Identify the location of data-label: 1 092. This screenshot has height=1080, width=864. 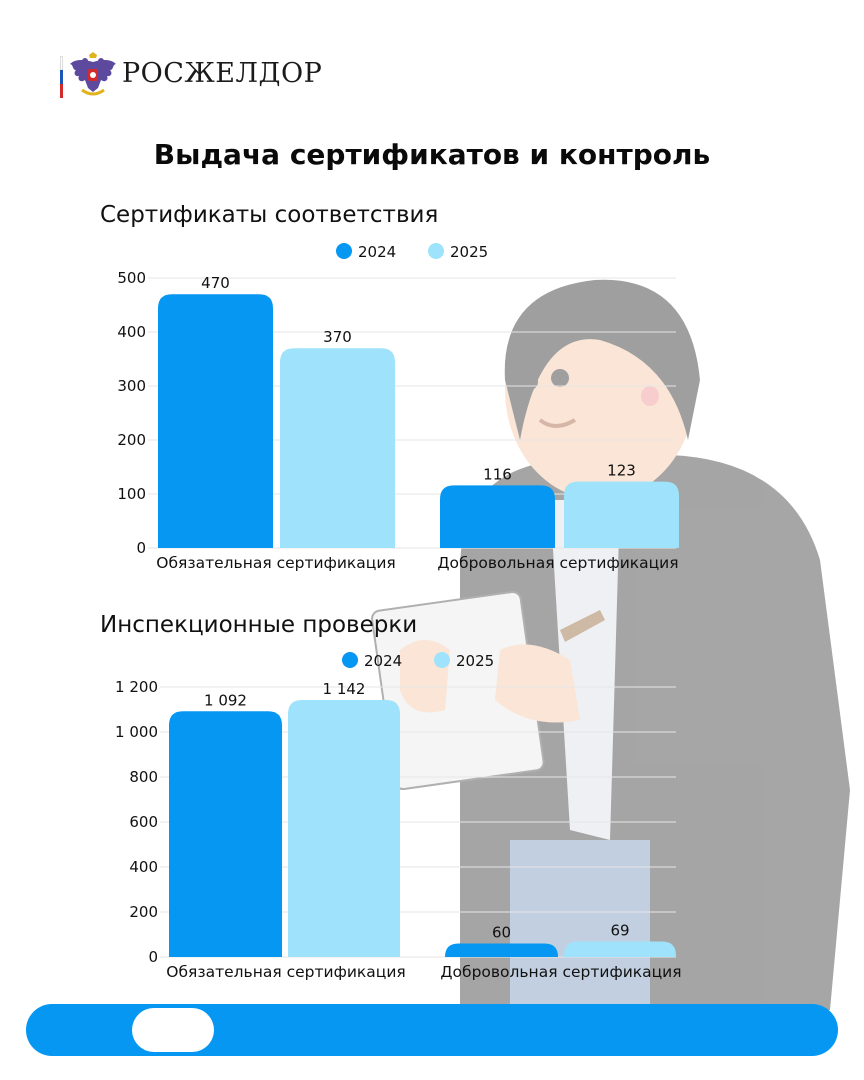
(225, 700).